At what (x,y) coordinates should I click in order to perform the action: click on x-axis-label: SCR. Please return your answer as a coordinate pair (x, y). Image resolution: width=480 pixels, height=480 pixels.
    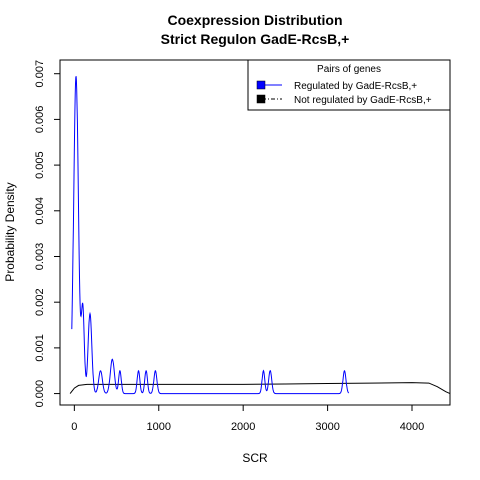
    Looking at the image, I should click on (255, 458).